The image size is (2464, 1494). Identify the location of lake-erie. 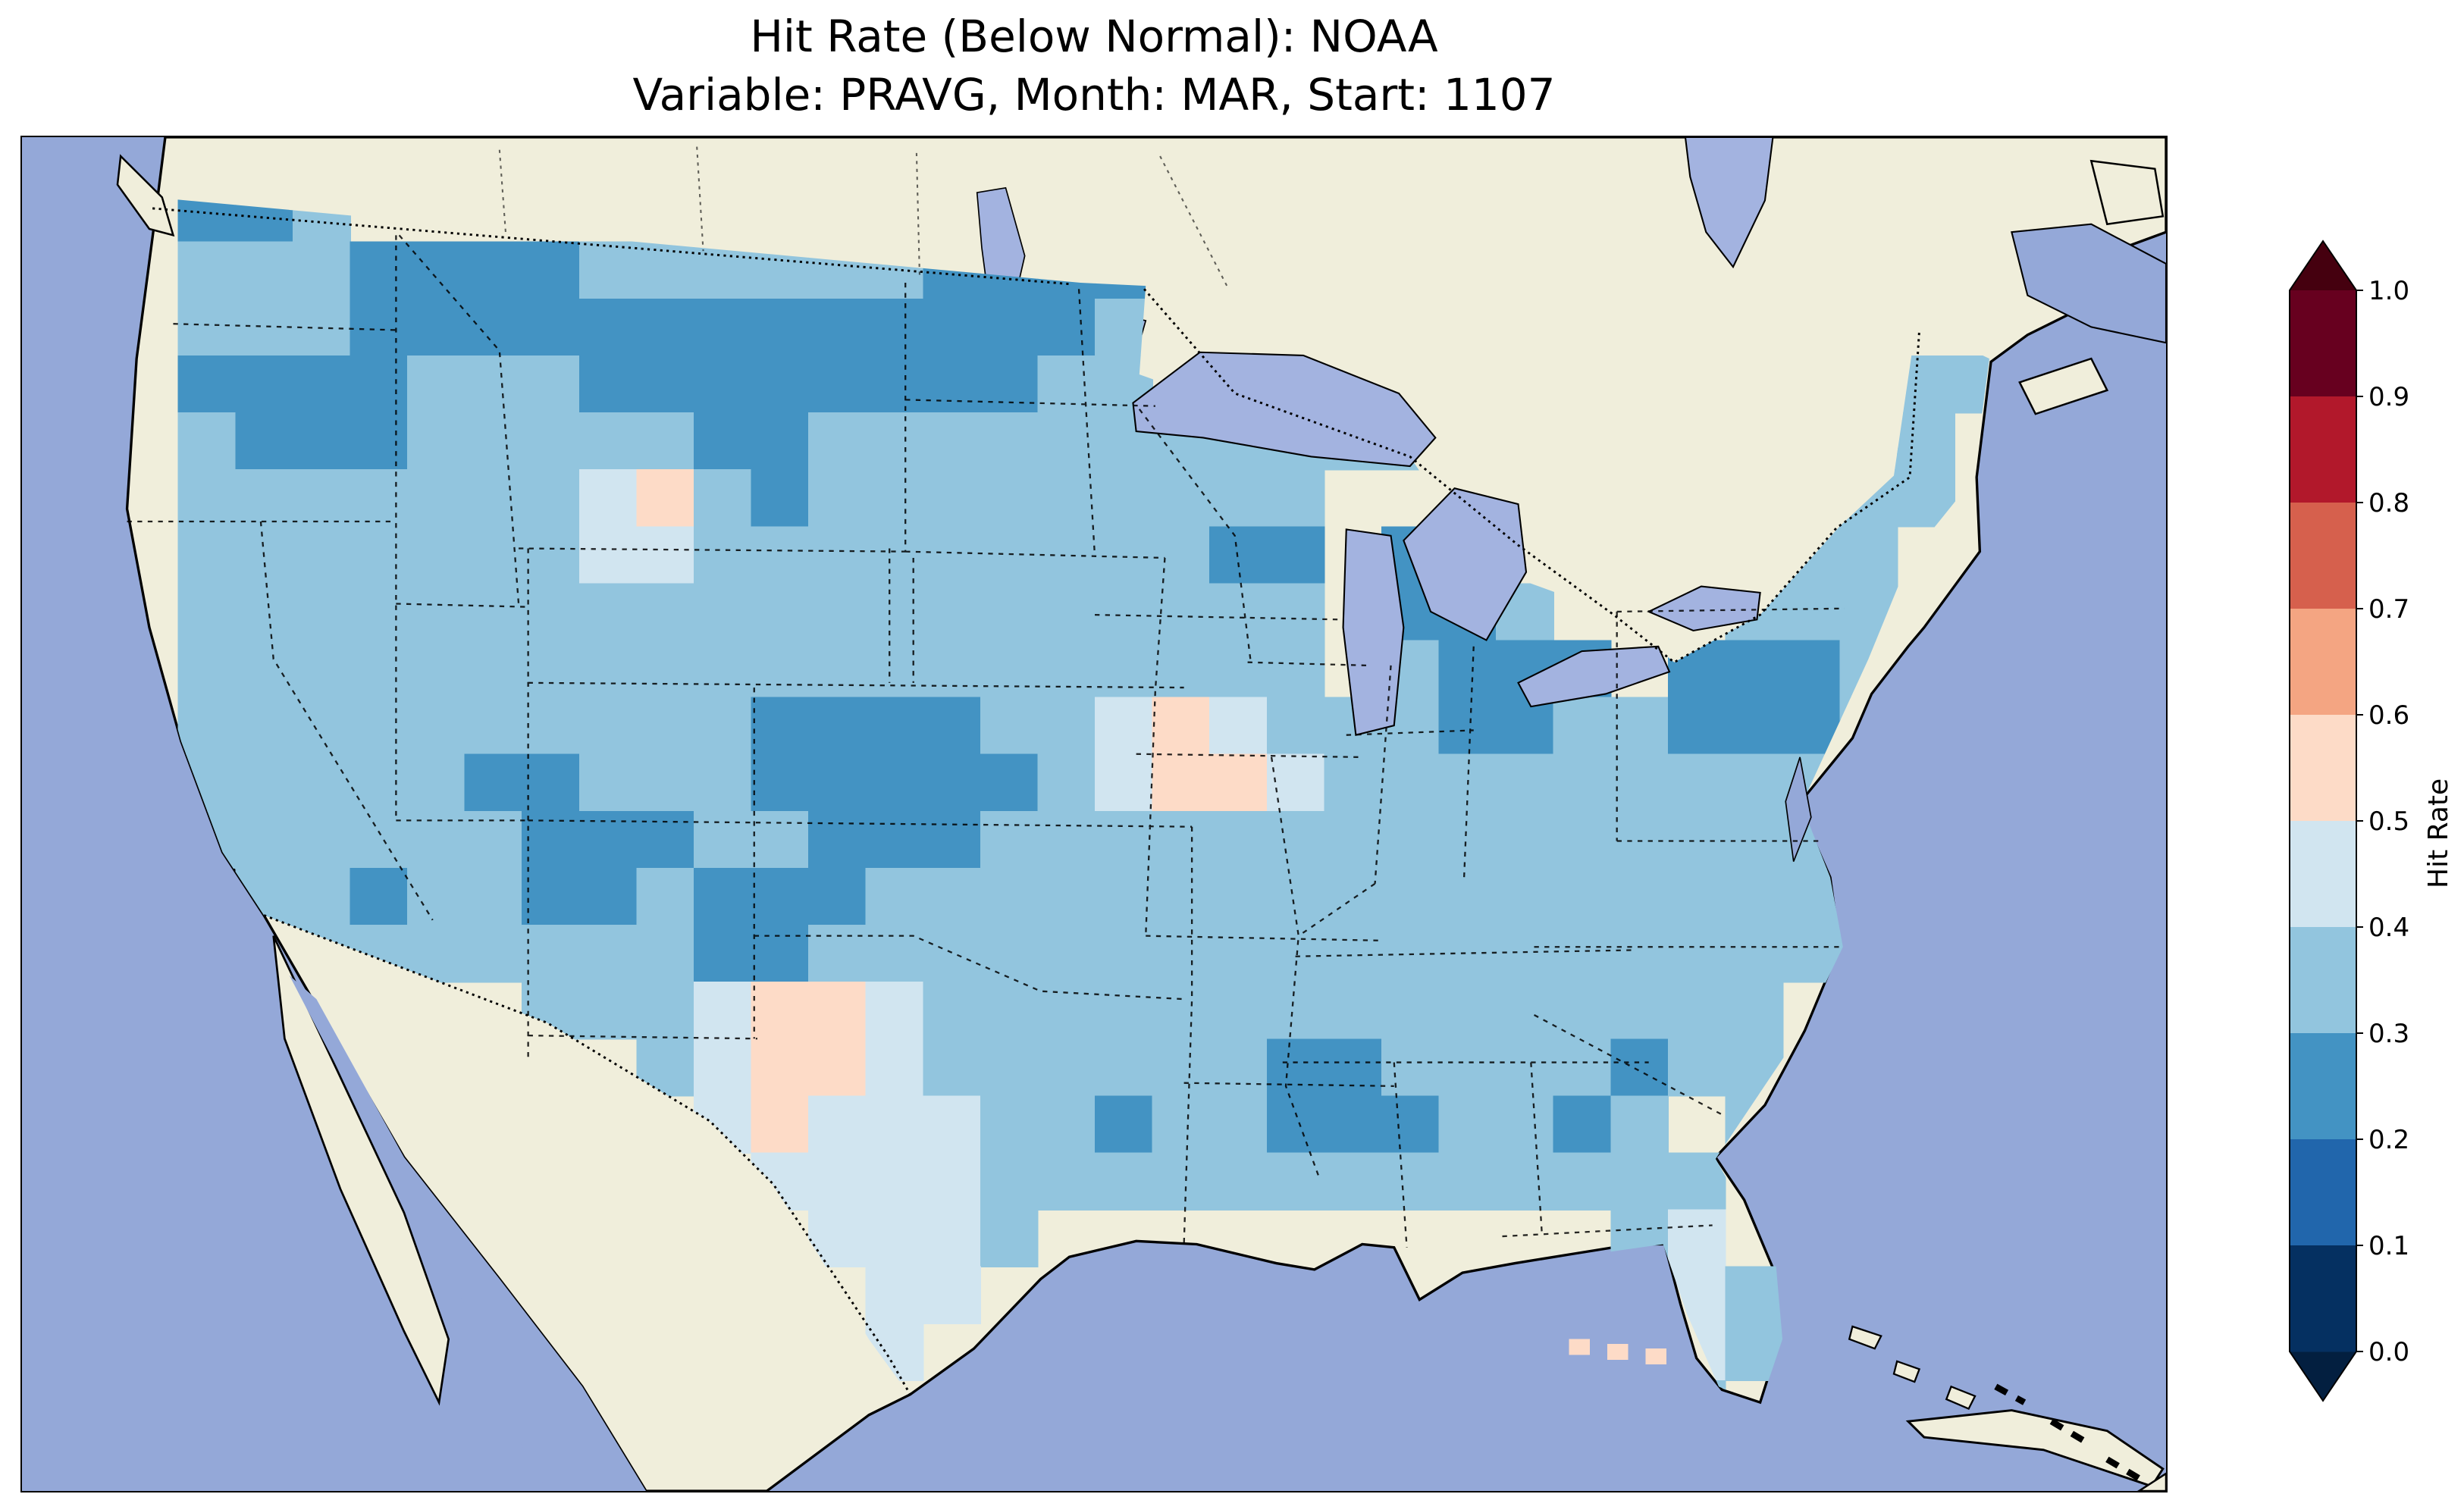
(1594, 676).